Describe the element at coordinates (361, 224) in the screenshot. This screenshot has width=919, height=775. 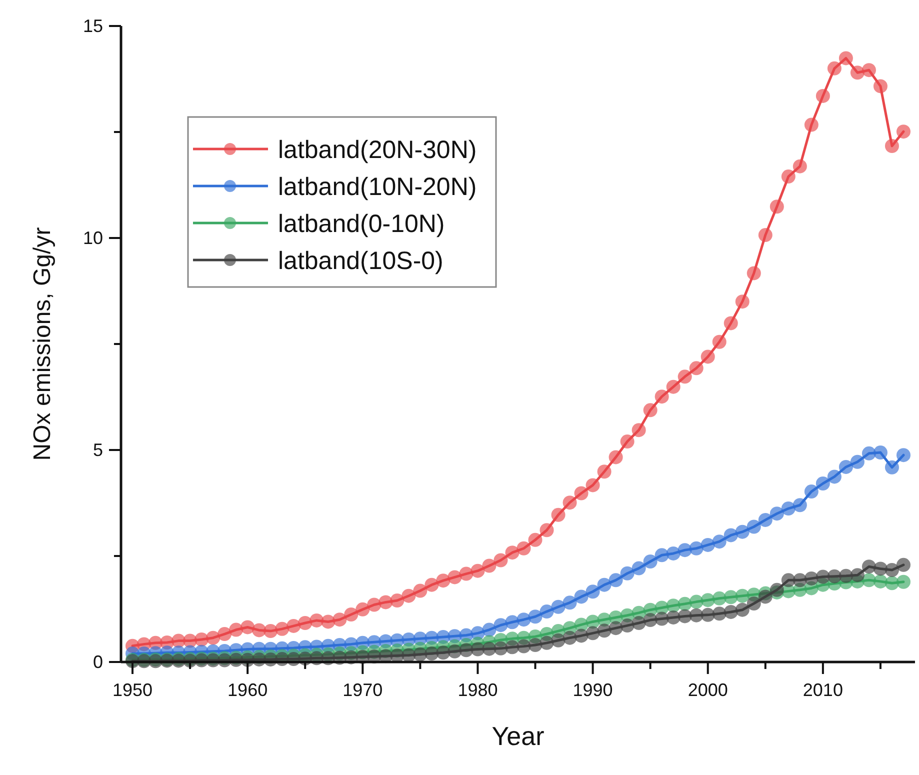
I see `legend-label: latband(0-10N)` at that location.